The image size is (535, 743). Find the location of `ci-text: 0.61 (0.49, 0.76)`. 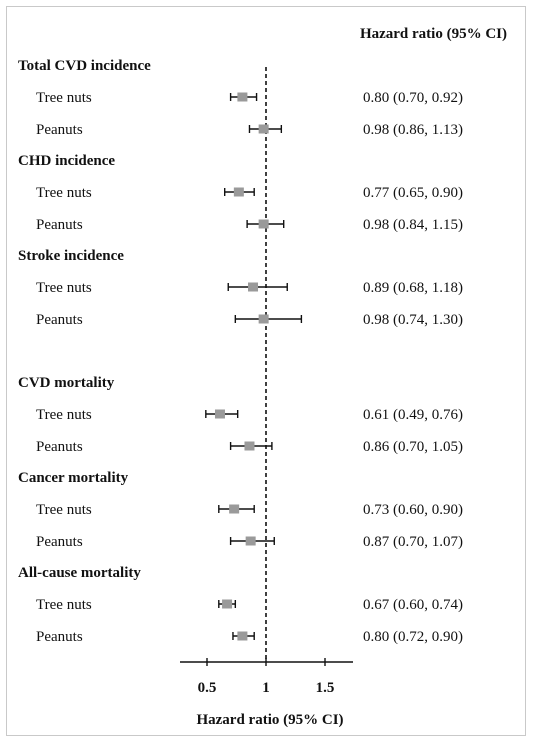

ci-text: 0.61 (0.49, 0.76) is located at coordinates (413, 415).